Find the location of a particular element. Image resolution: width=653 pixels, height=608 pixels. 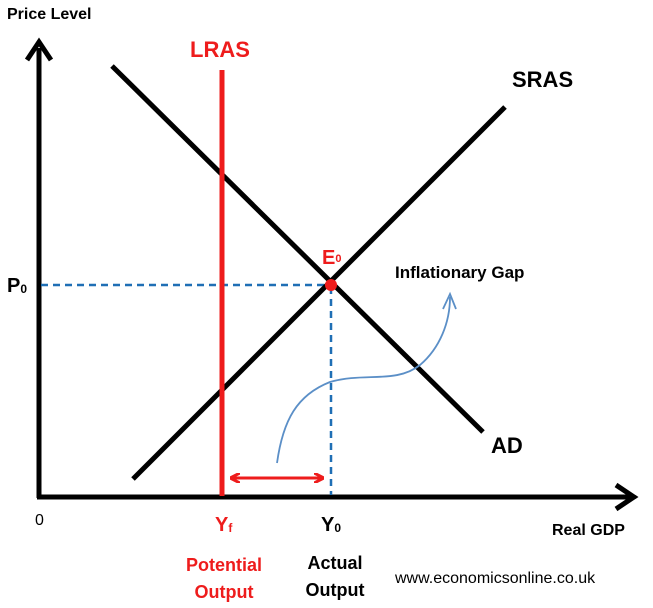

actual-output-tick: Y0 is located at coordinates (331, 525).